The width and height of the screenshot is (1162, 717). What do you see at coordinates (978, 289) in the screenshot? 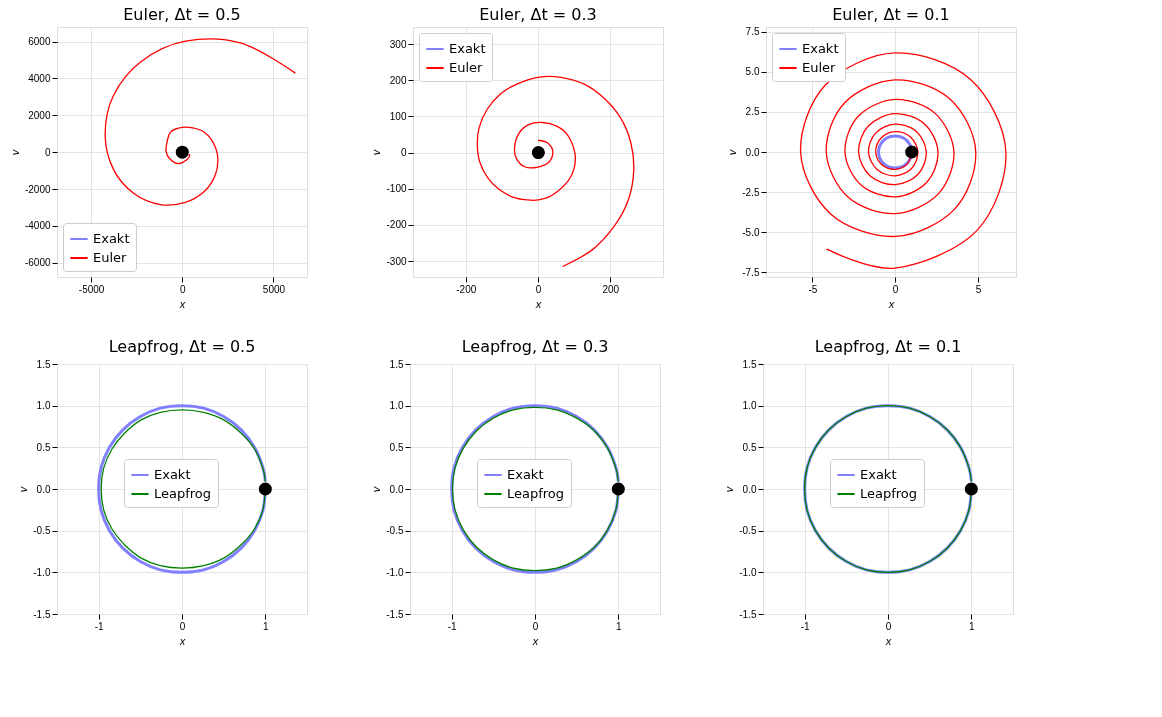
I see `x-tick-label: 5` at bounding box center [978, 289].